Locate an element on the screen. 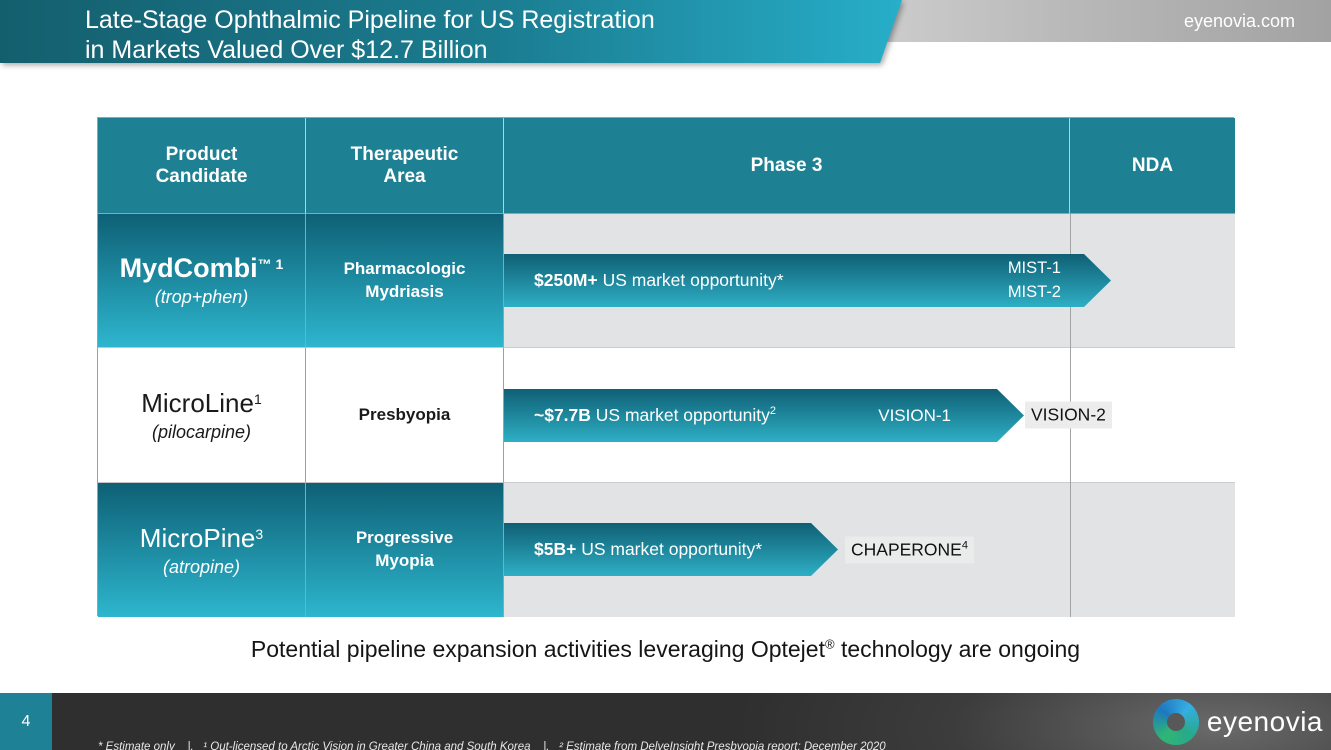 The width and height of the screenshot is (1331, 750). pipeline-arrow-microline: ~$7.7B US market opportunity2 VISION-1 is located at coordinates (764, 415).